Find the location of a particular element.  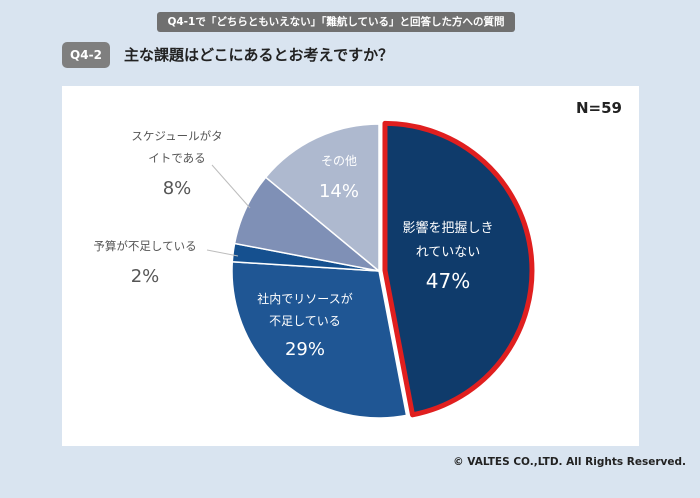

question-context-banner: Q4-1で「どちらともいえない」「難航している」と回答した方への質問 is located at coordinates (336, 22).